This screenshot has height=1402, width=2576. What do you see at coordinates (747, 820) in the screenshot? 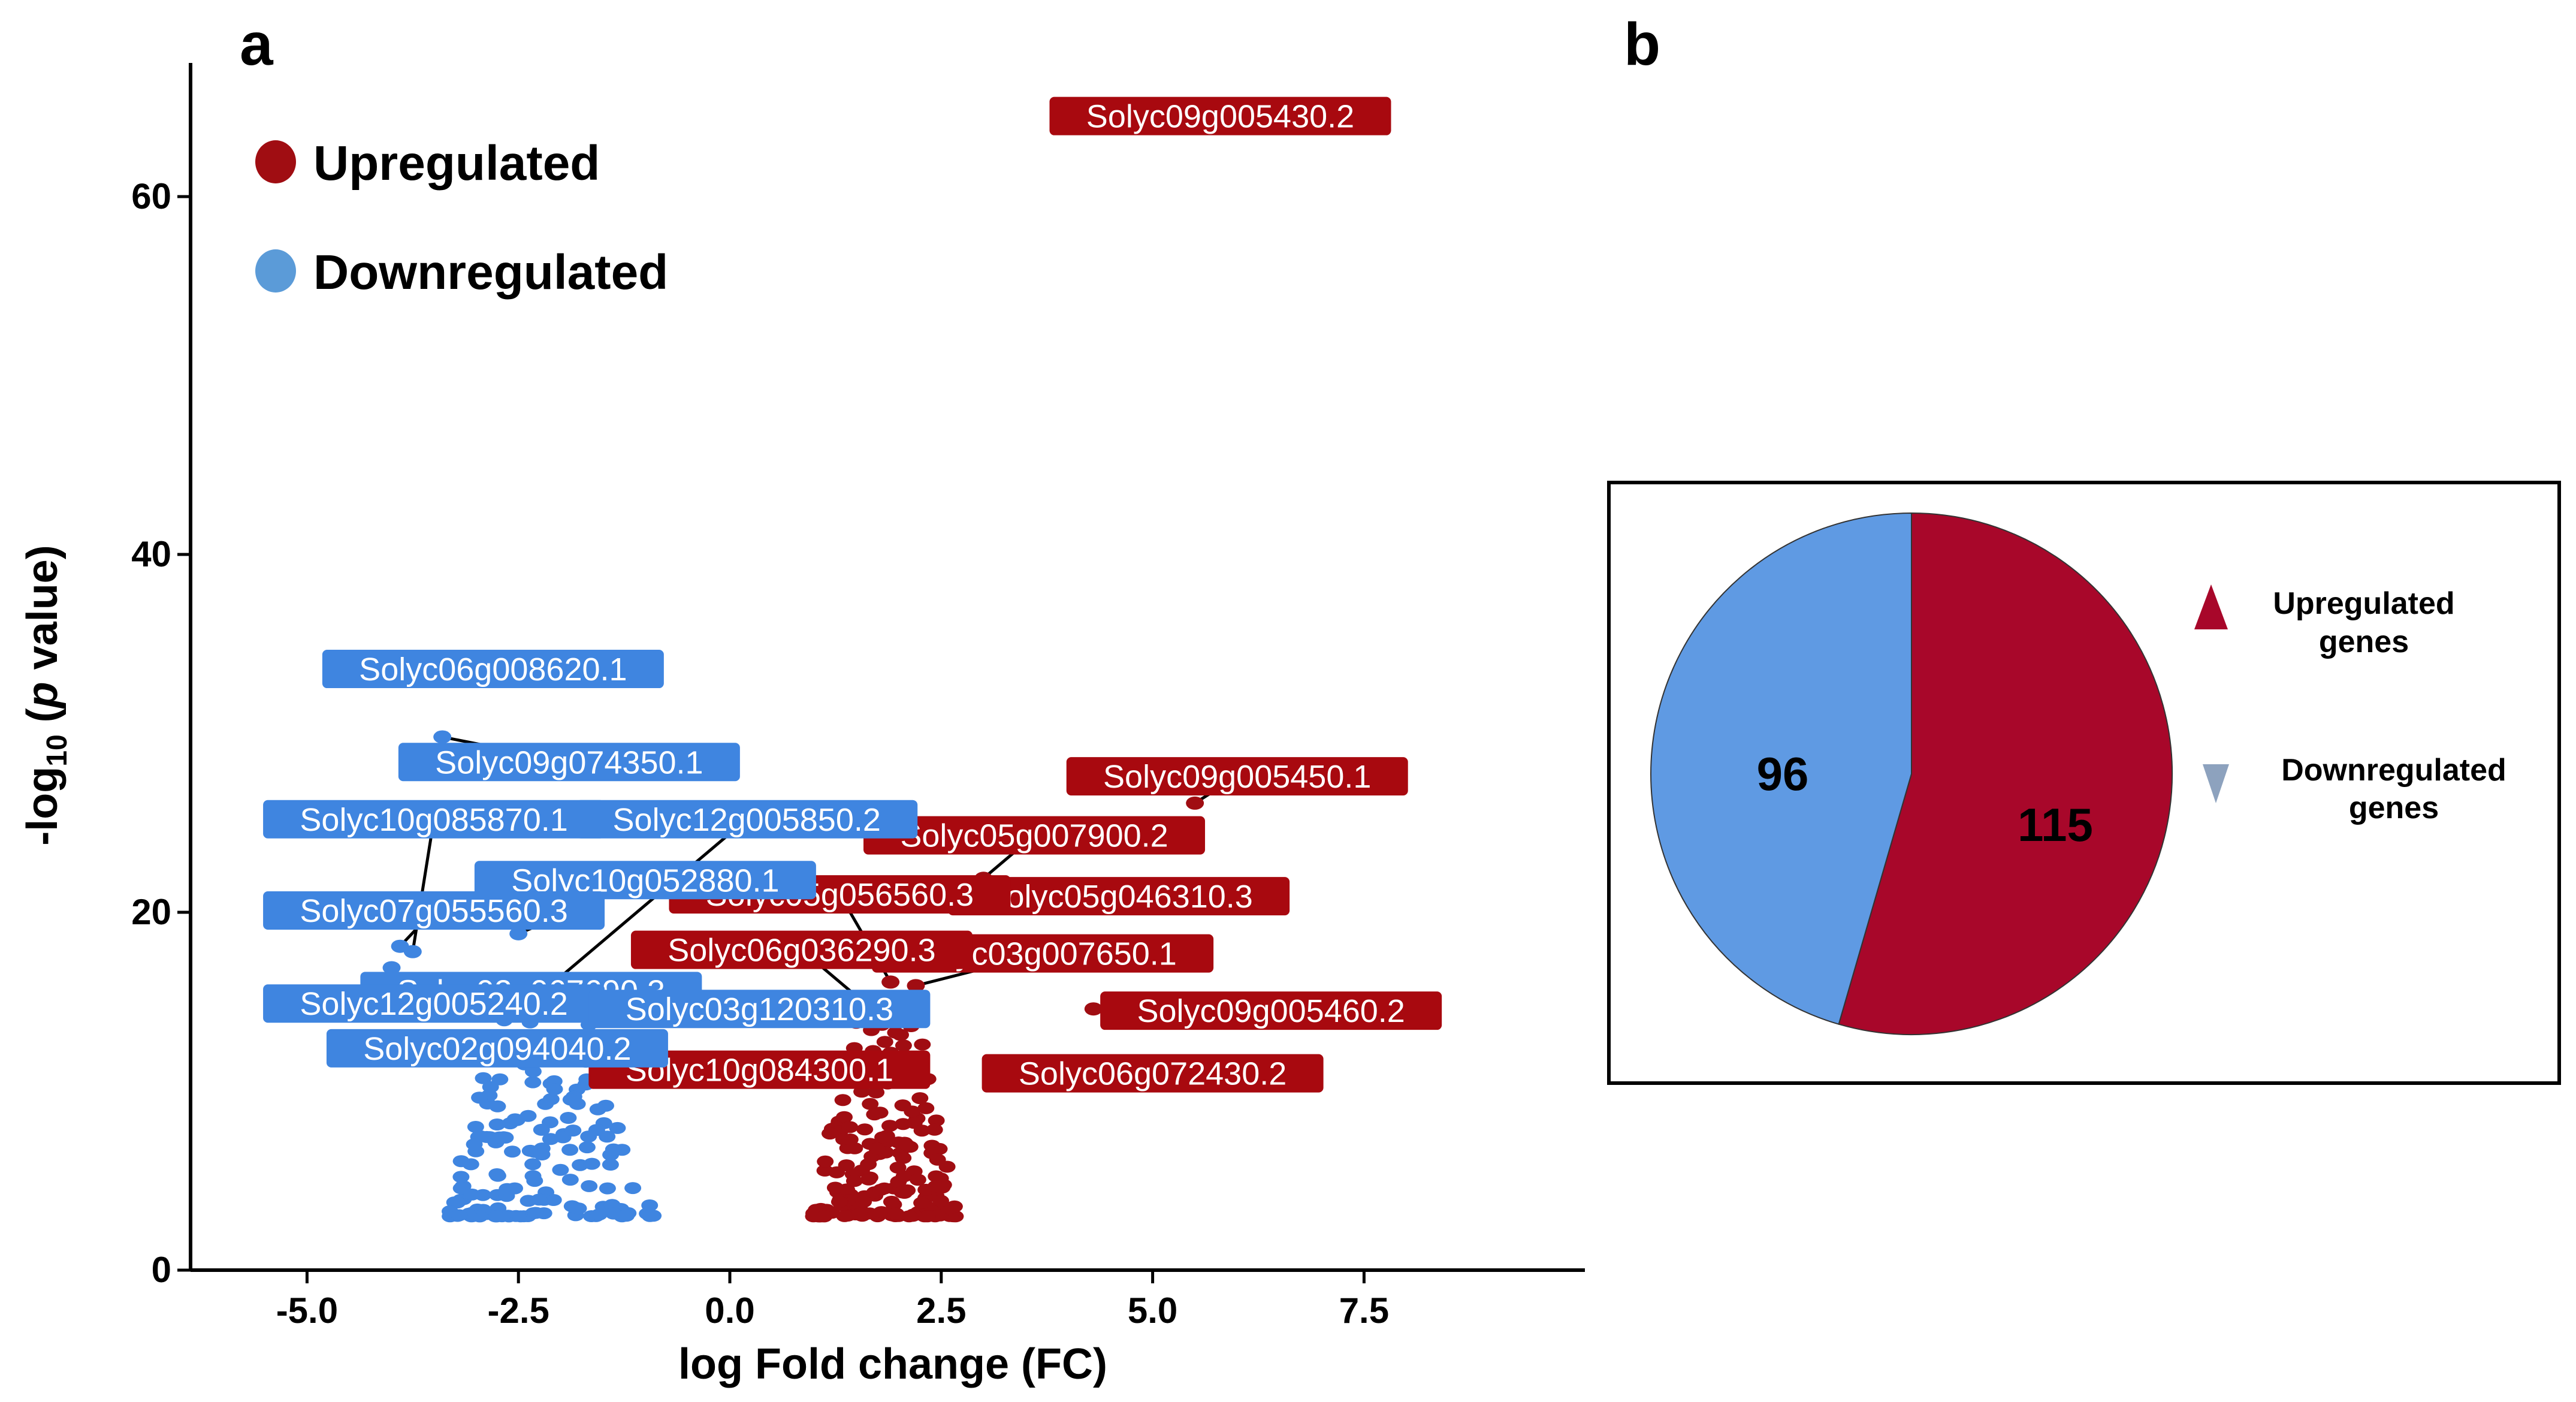
I see `gene-label: Solyc12g005850.2` at bounding box center [747, 820].